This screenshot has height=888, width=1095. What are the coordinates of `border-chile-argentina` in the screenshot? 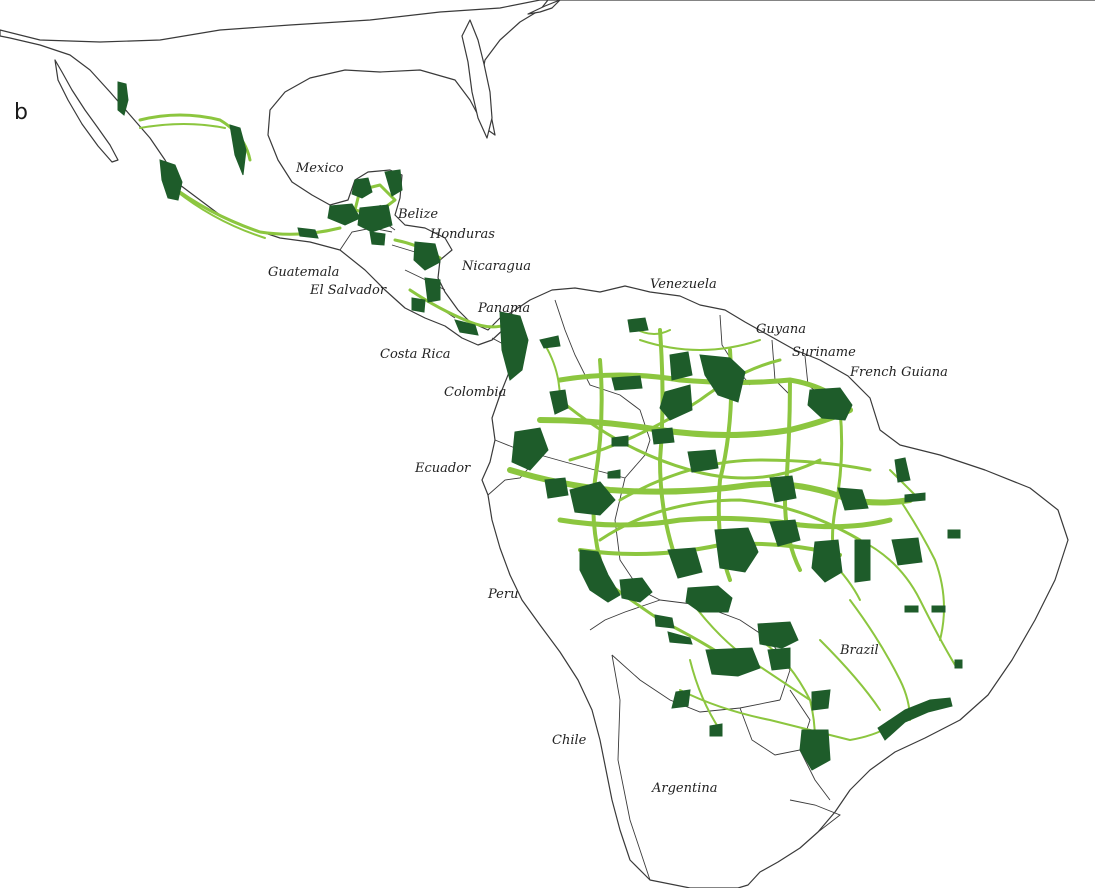 It's located at (631, 767).